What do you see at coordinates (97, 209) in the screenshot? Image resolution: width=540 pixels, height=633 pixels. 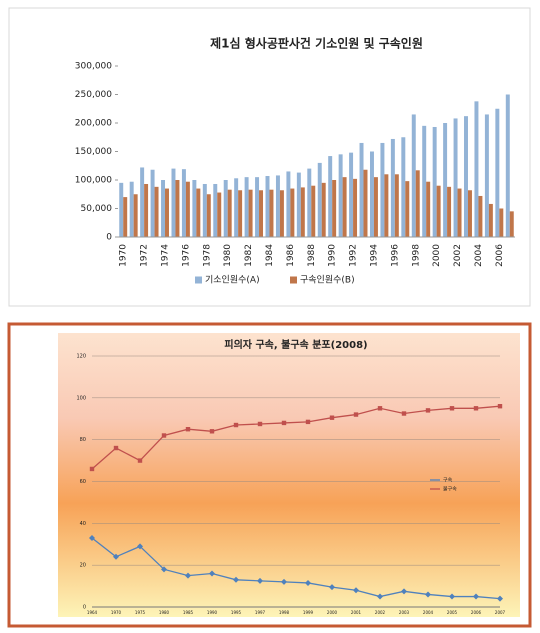 I see `y-tick-label: 50,000` at bounding box center [97, 209].